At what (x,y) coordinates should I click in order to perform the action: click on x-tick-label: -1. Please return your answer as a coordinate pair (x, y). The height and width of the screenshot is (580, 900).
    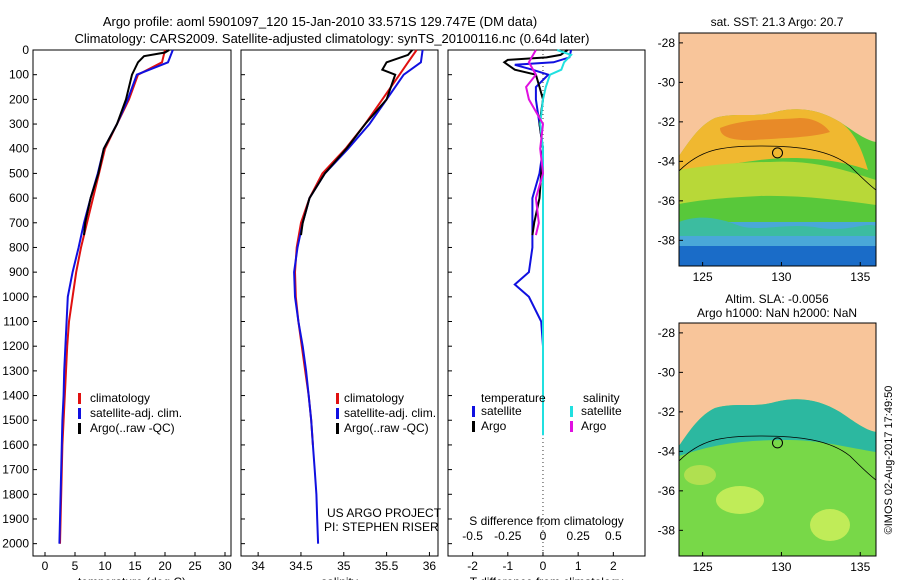
    Looking at the image, I should click on (507, 566).